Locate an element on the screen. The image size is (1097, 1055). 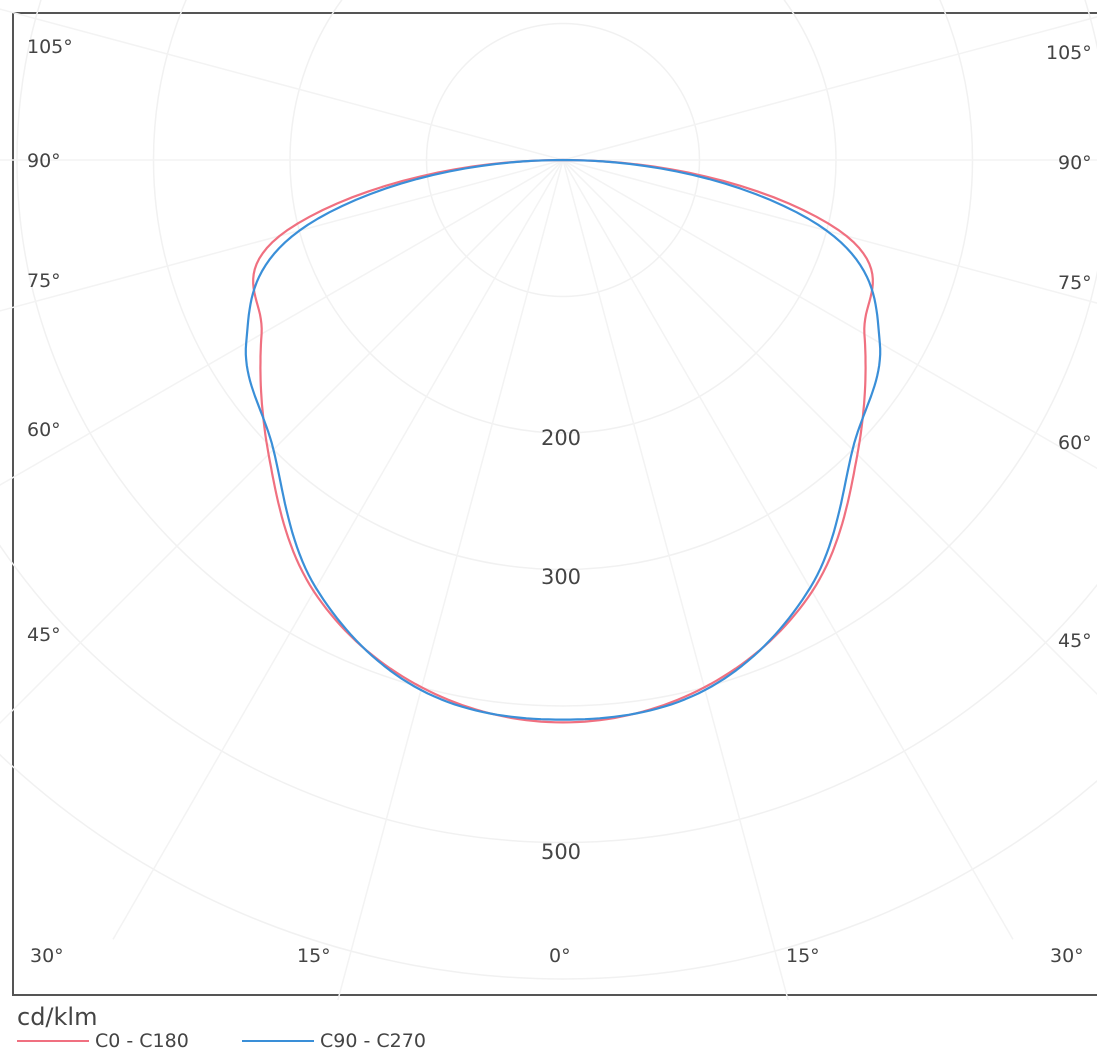
angle-label-left-90: 90° is located at coordinates (44, 161).